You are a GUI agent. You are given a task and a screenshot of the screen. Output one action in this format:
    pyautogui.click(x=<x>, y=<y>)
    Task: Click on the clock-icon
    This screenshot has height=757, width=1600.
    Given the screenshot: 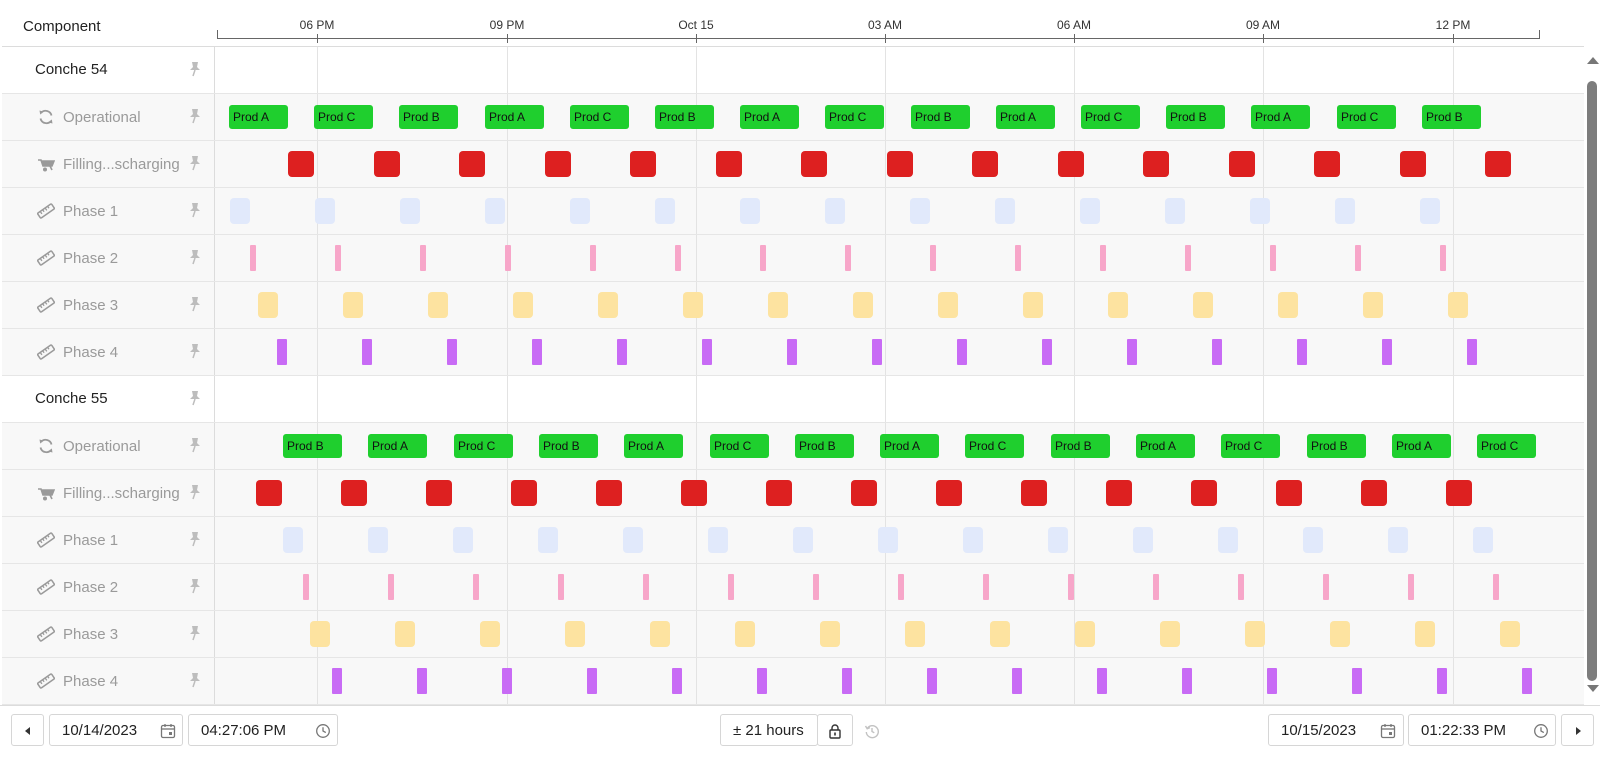 What is the action you would take?
    pyautogui.click(x=1541, y=731)
    